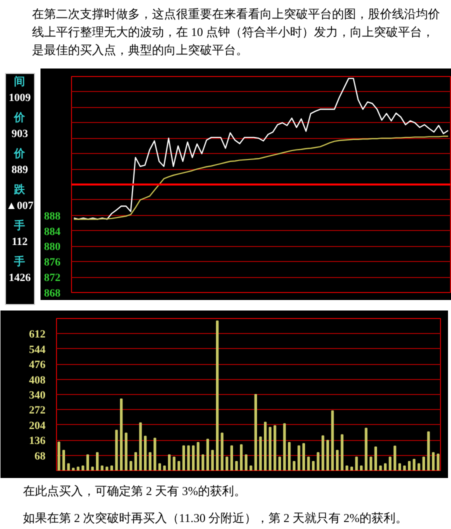 This screenshot has width=451, height=529. What do you see at coordinates (19, 135) in the screenshot?
I see `text: 903` at bounding box center [19, 135].